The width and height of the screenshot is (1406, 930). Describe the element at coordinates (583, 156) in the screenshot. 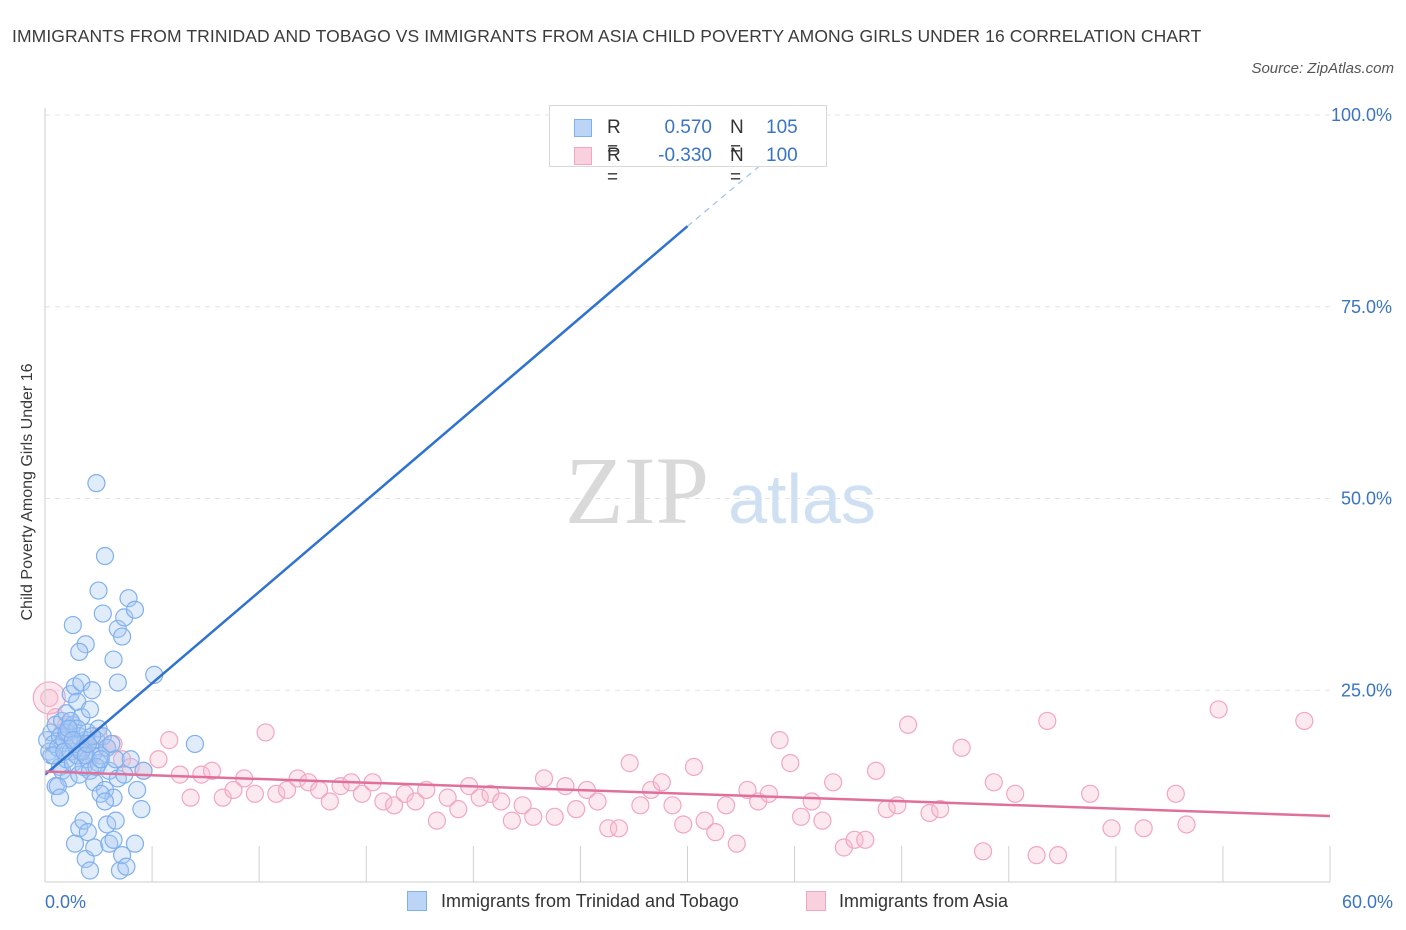

I see `stats-swatch-asia` at that location.